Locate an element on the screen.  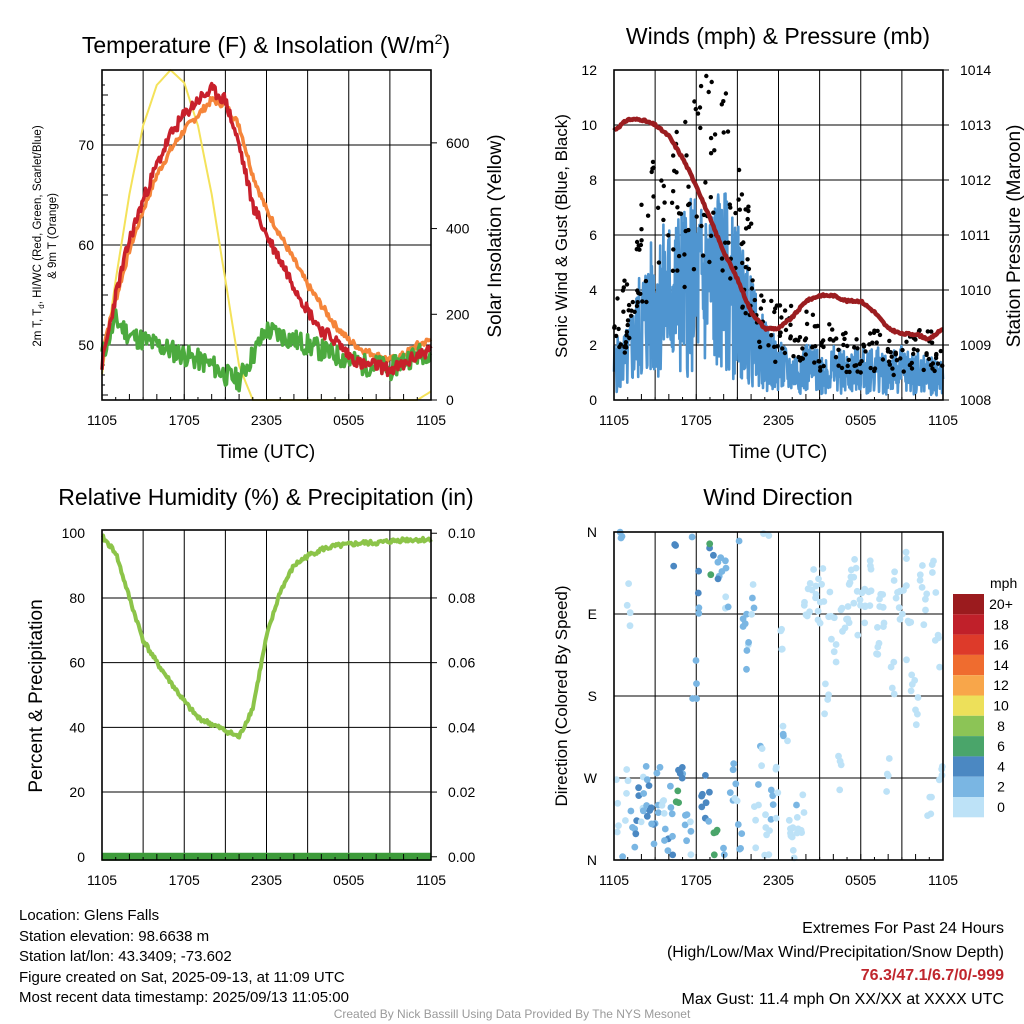
precip-ytick-label: 0.00 is located at coordinates (461, 857).